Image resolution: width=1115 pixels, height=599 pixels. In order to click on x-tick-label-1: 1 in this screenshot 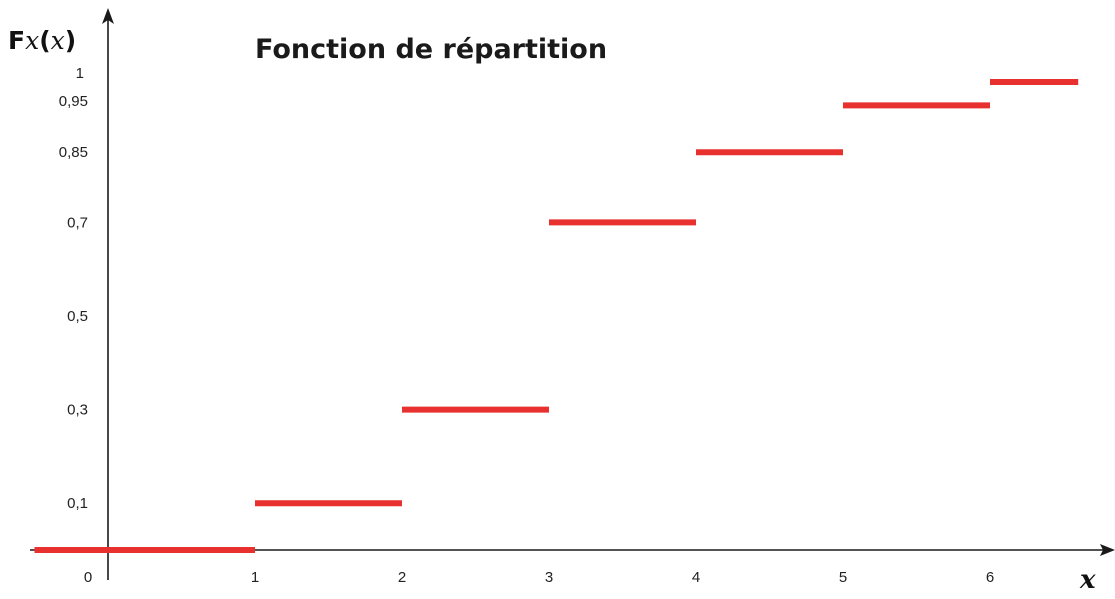, I will do `click(255, 577)`.